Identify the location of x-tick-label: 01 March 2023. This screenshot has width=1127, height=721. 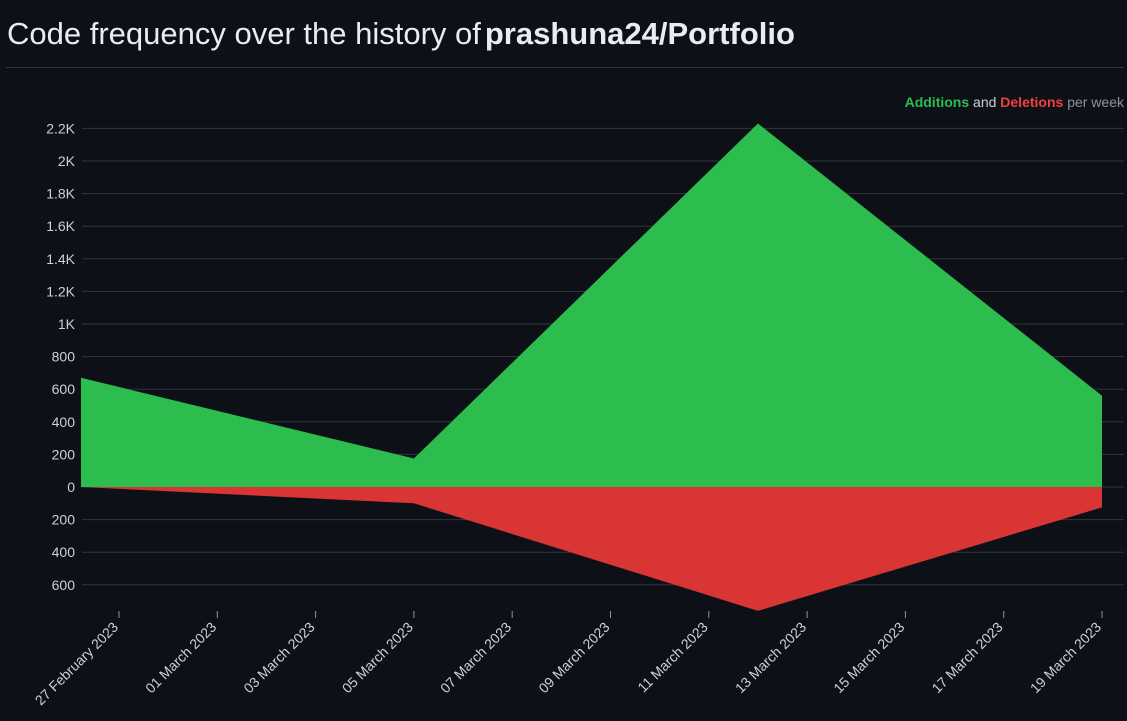
(181, 658).